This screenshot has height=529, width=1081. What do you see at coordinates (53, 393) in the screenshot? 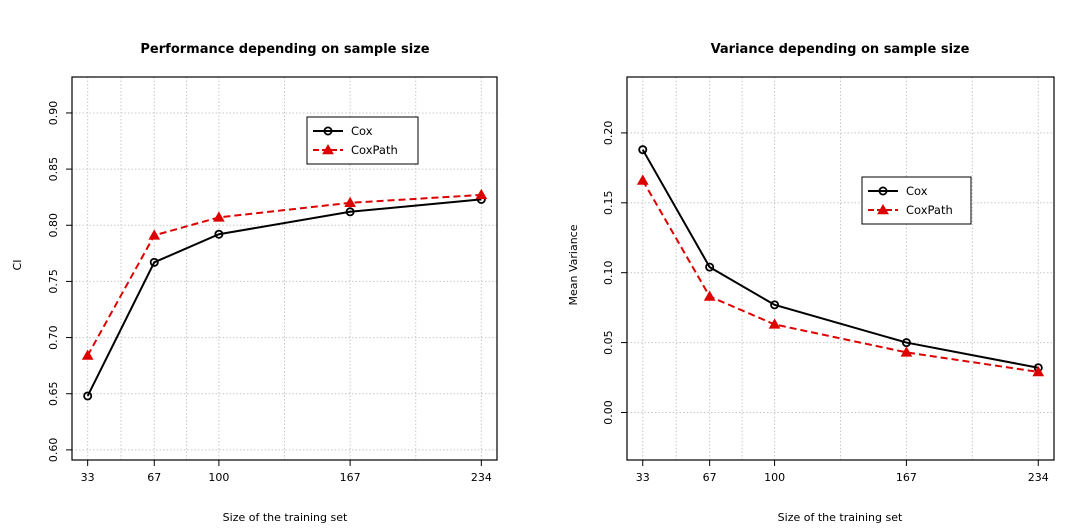
I see `y-tick-label: 0.65` at bounding box center [53, 393].